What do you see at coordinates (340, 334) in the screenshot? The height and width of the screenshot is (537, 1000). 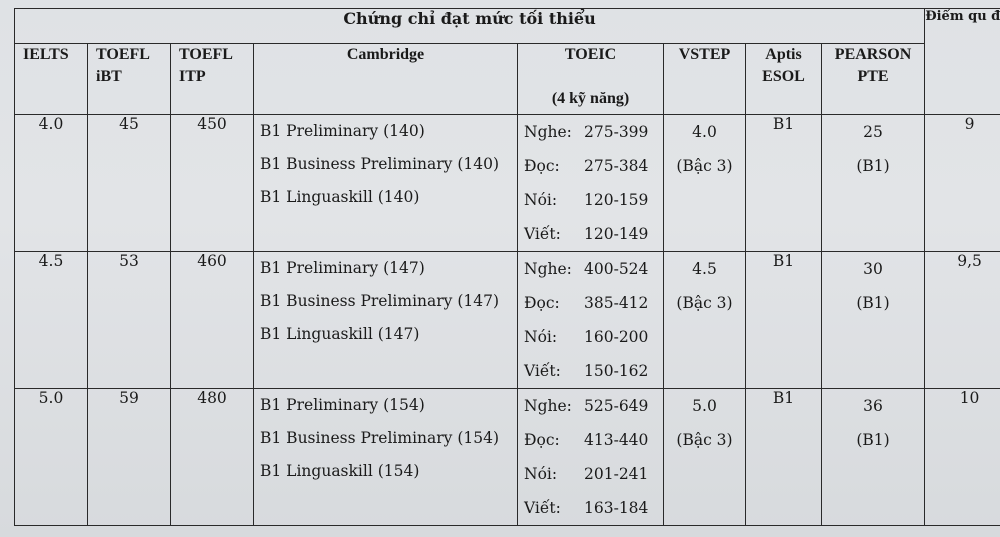 I see `cambridge-item: B1 Linguaskill (147)` at bounding box center [340, 334].